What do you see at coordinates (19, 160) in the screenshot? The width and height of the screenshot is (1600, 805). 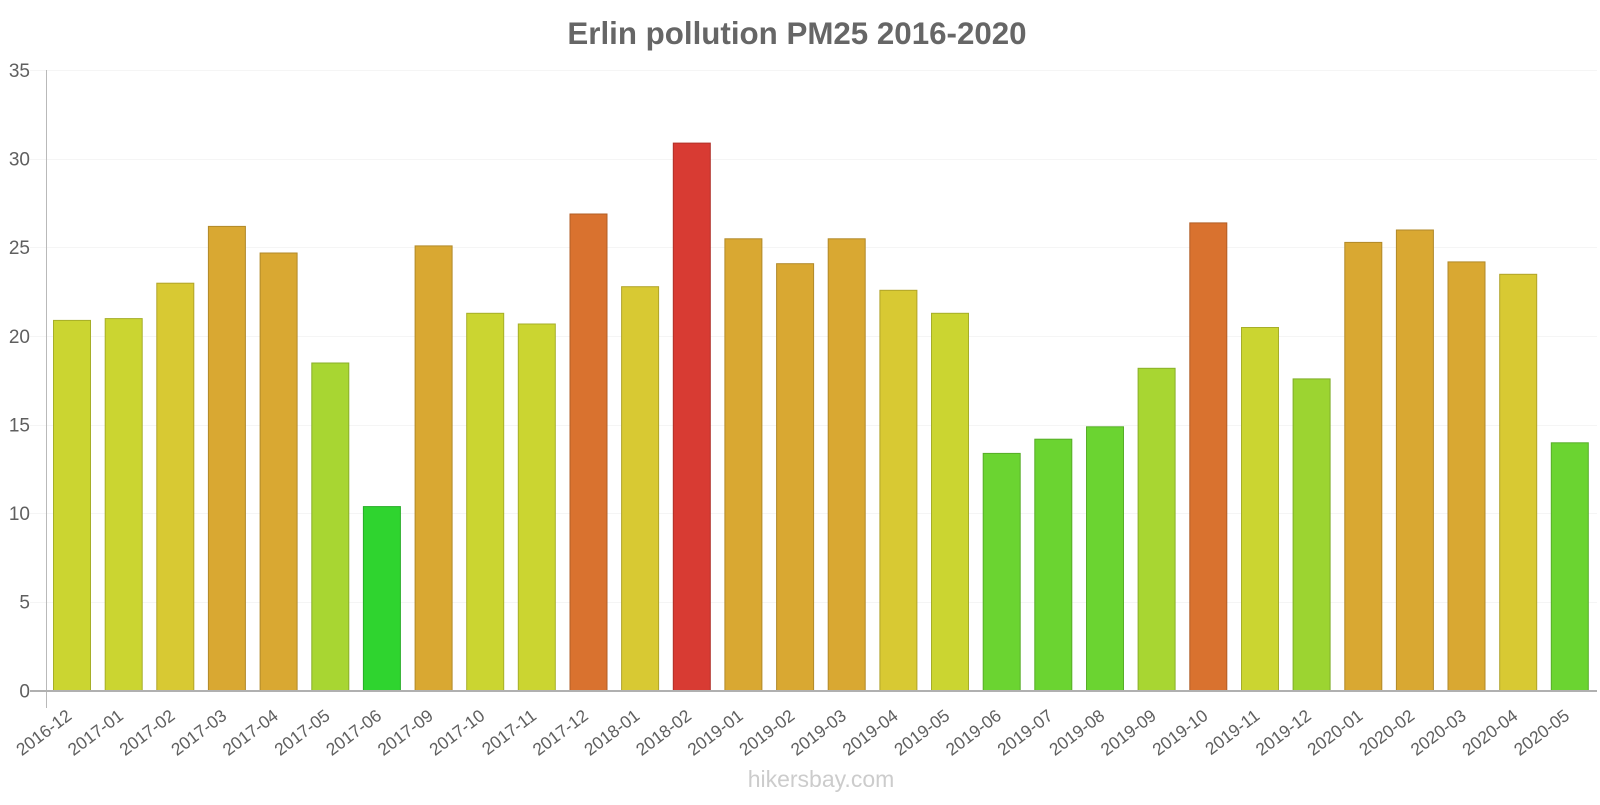 I see `svg-text: 30` at bounding box center [19, 160].